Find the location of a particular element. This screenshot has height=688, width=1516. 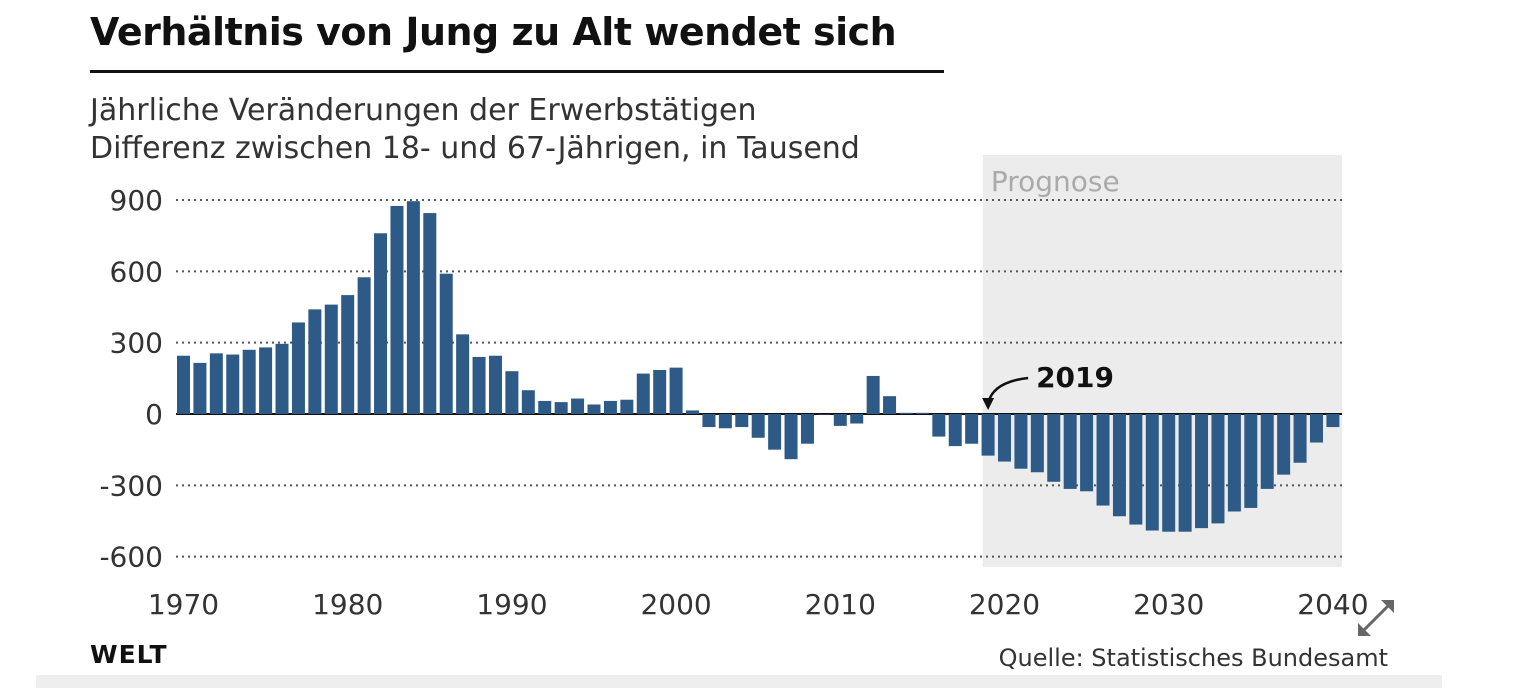

x-tick-label: 2030 is located at coordinates (1168, 604).